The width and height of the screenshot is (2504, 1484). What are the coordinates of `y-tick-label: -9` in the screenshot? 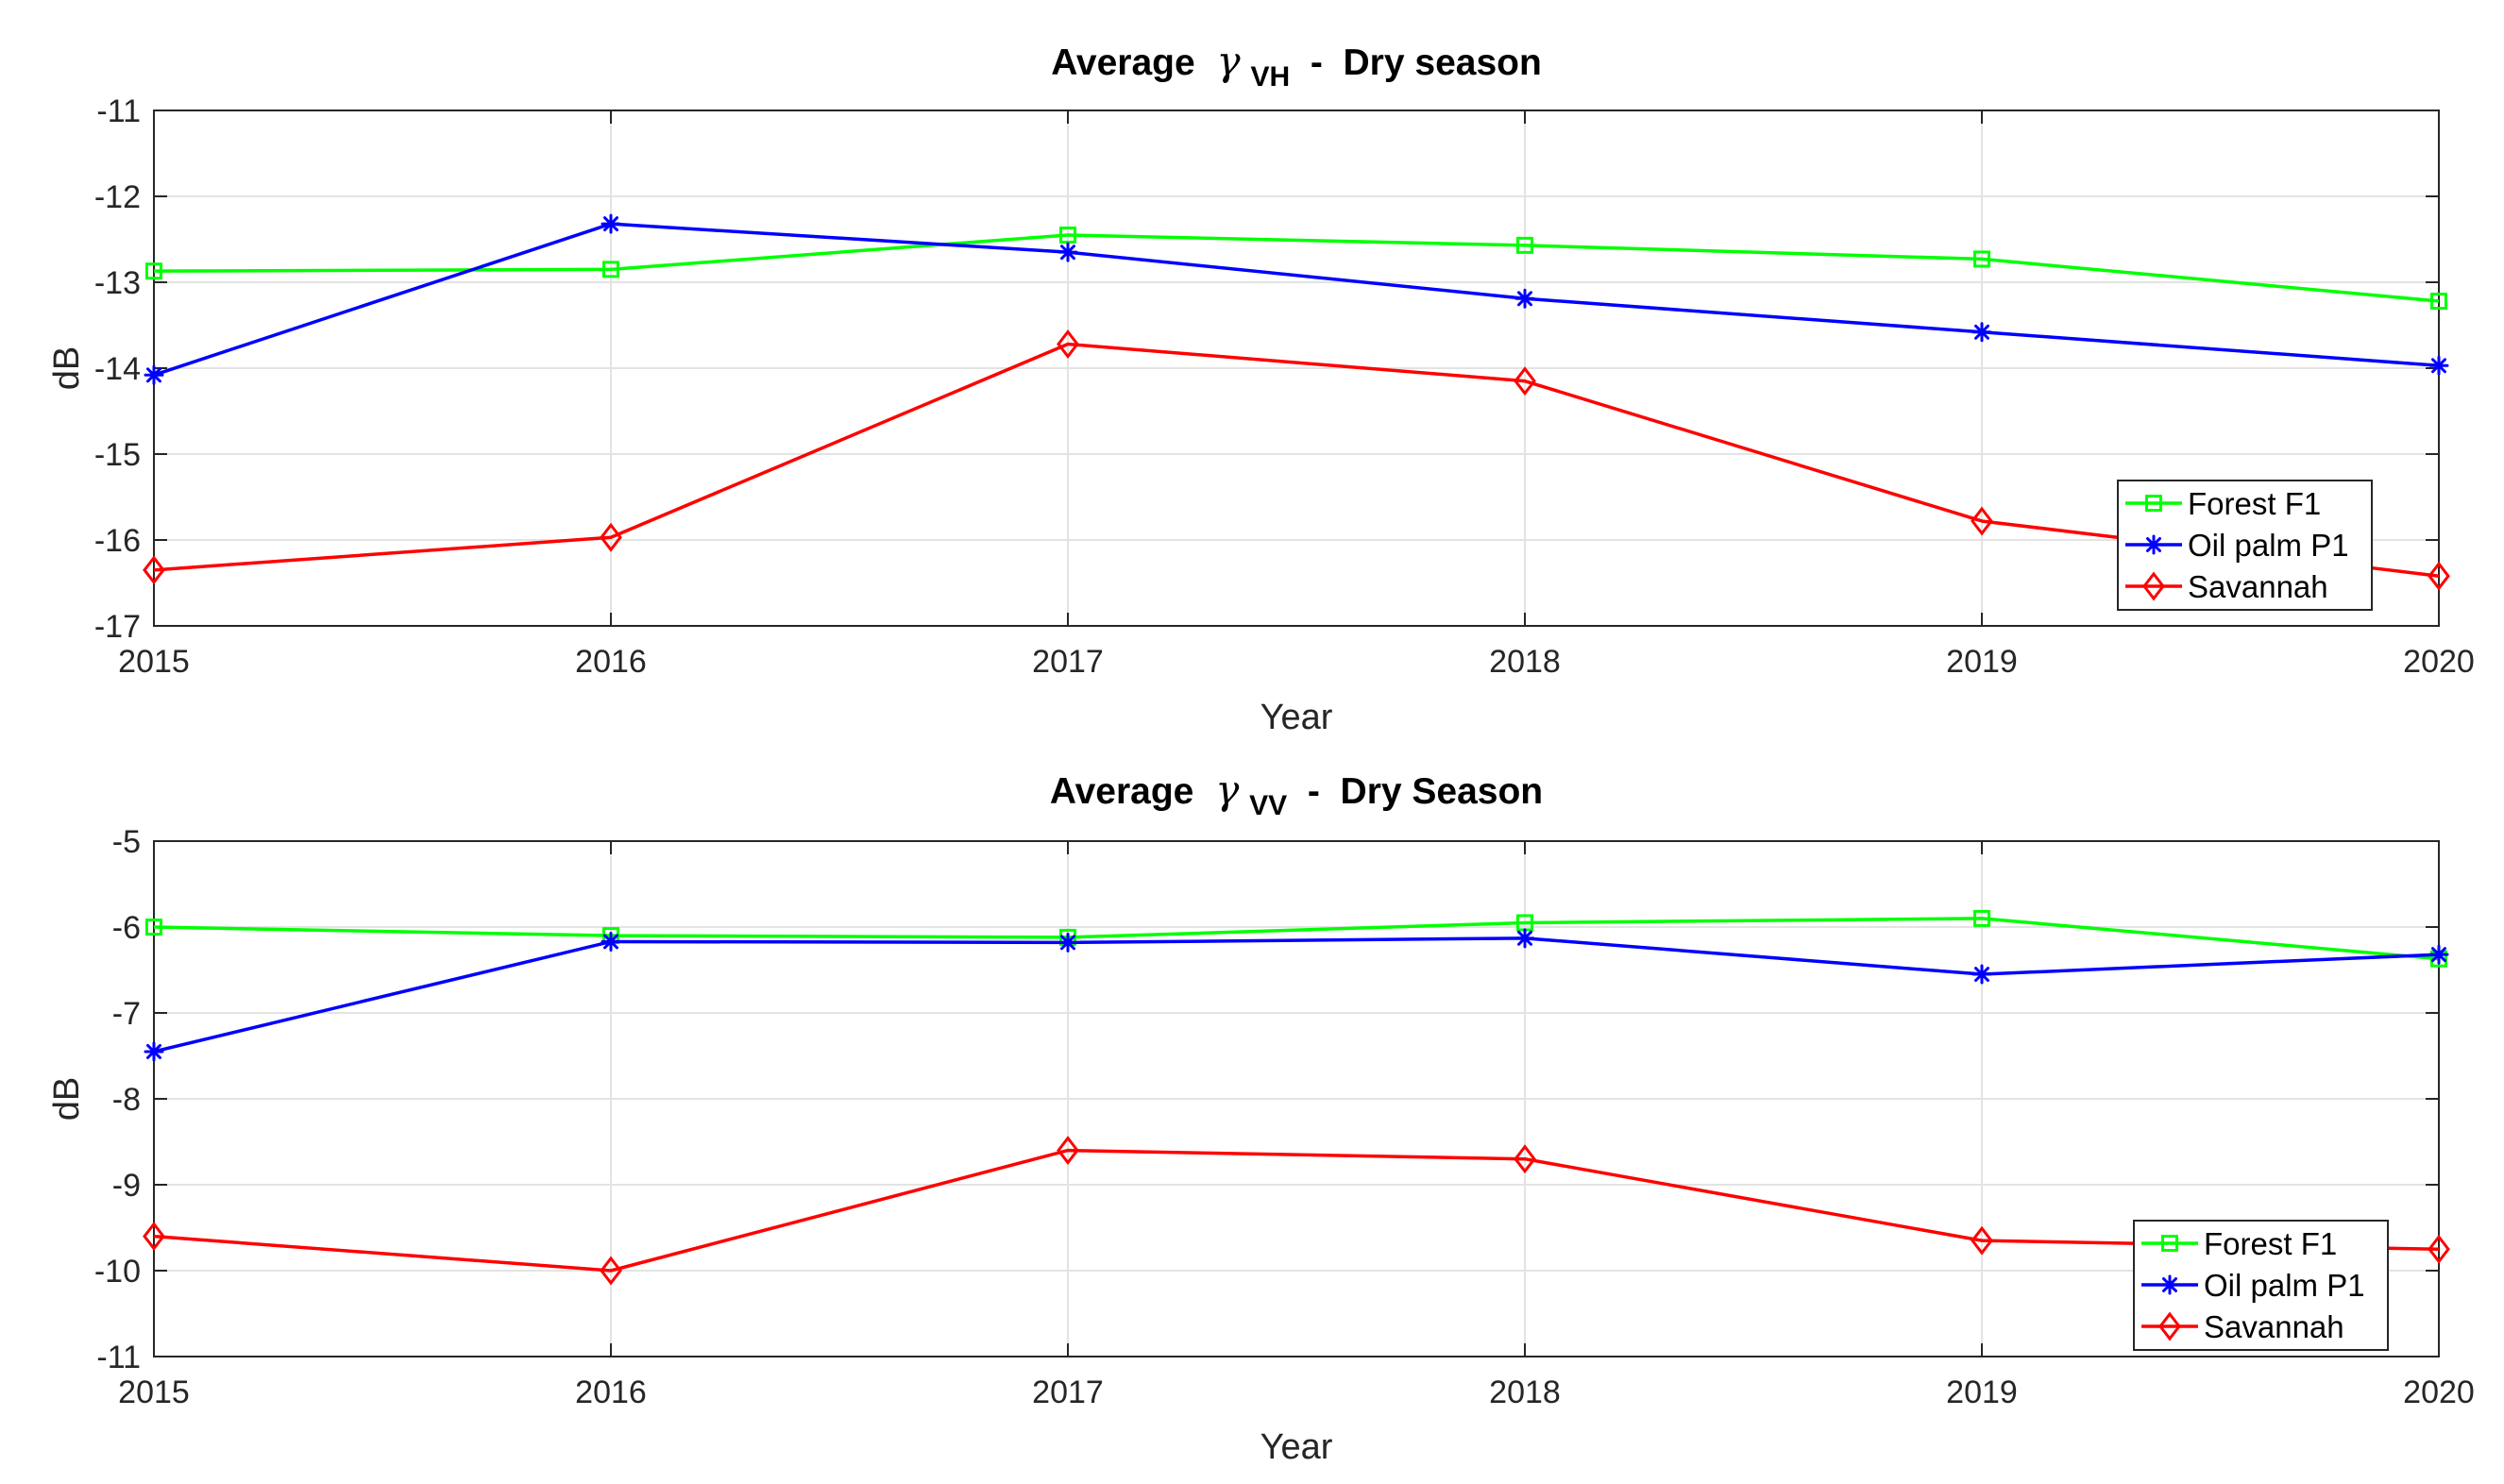 It's located at (126, 1186).